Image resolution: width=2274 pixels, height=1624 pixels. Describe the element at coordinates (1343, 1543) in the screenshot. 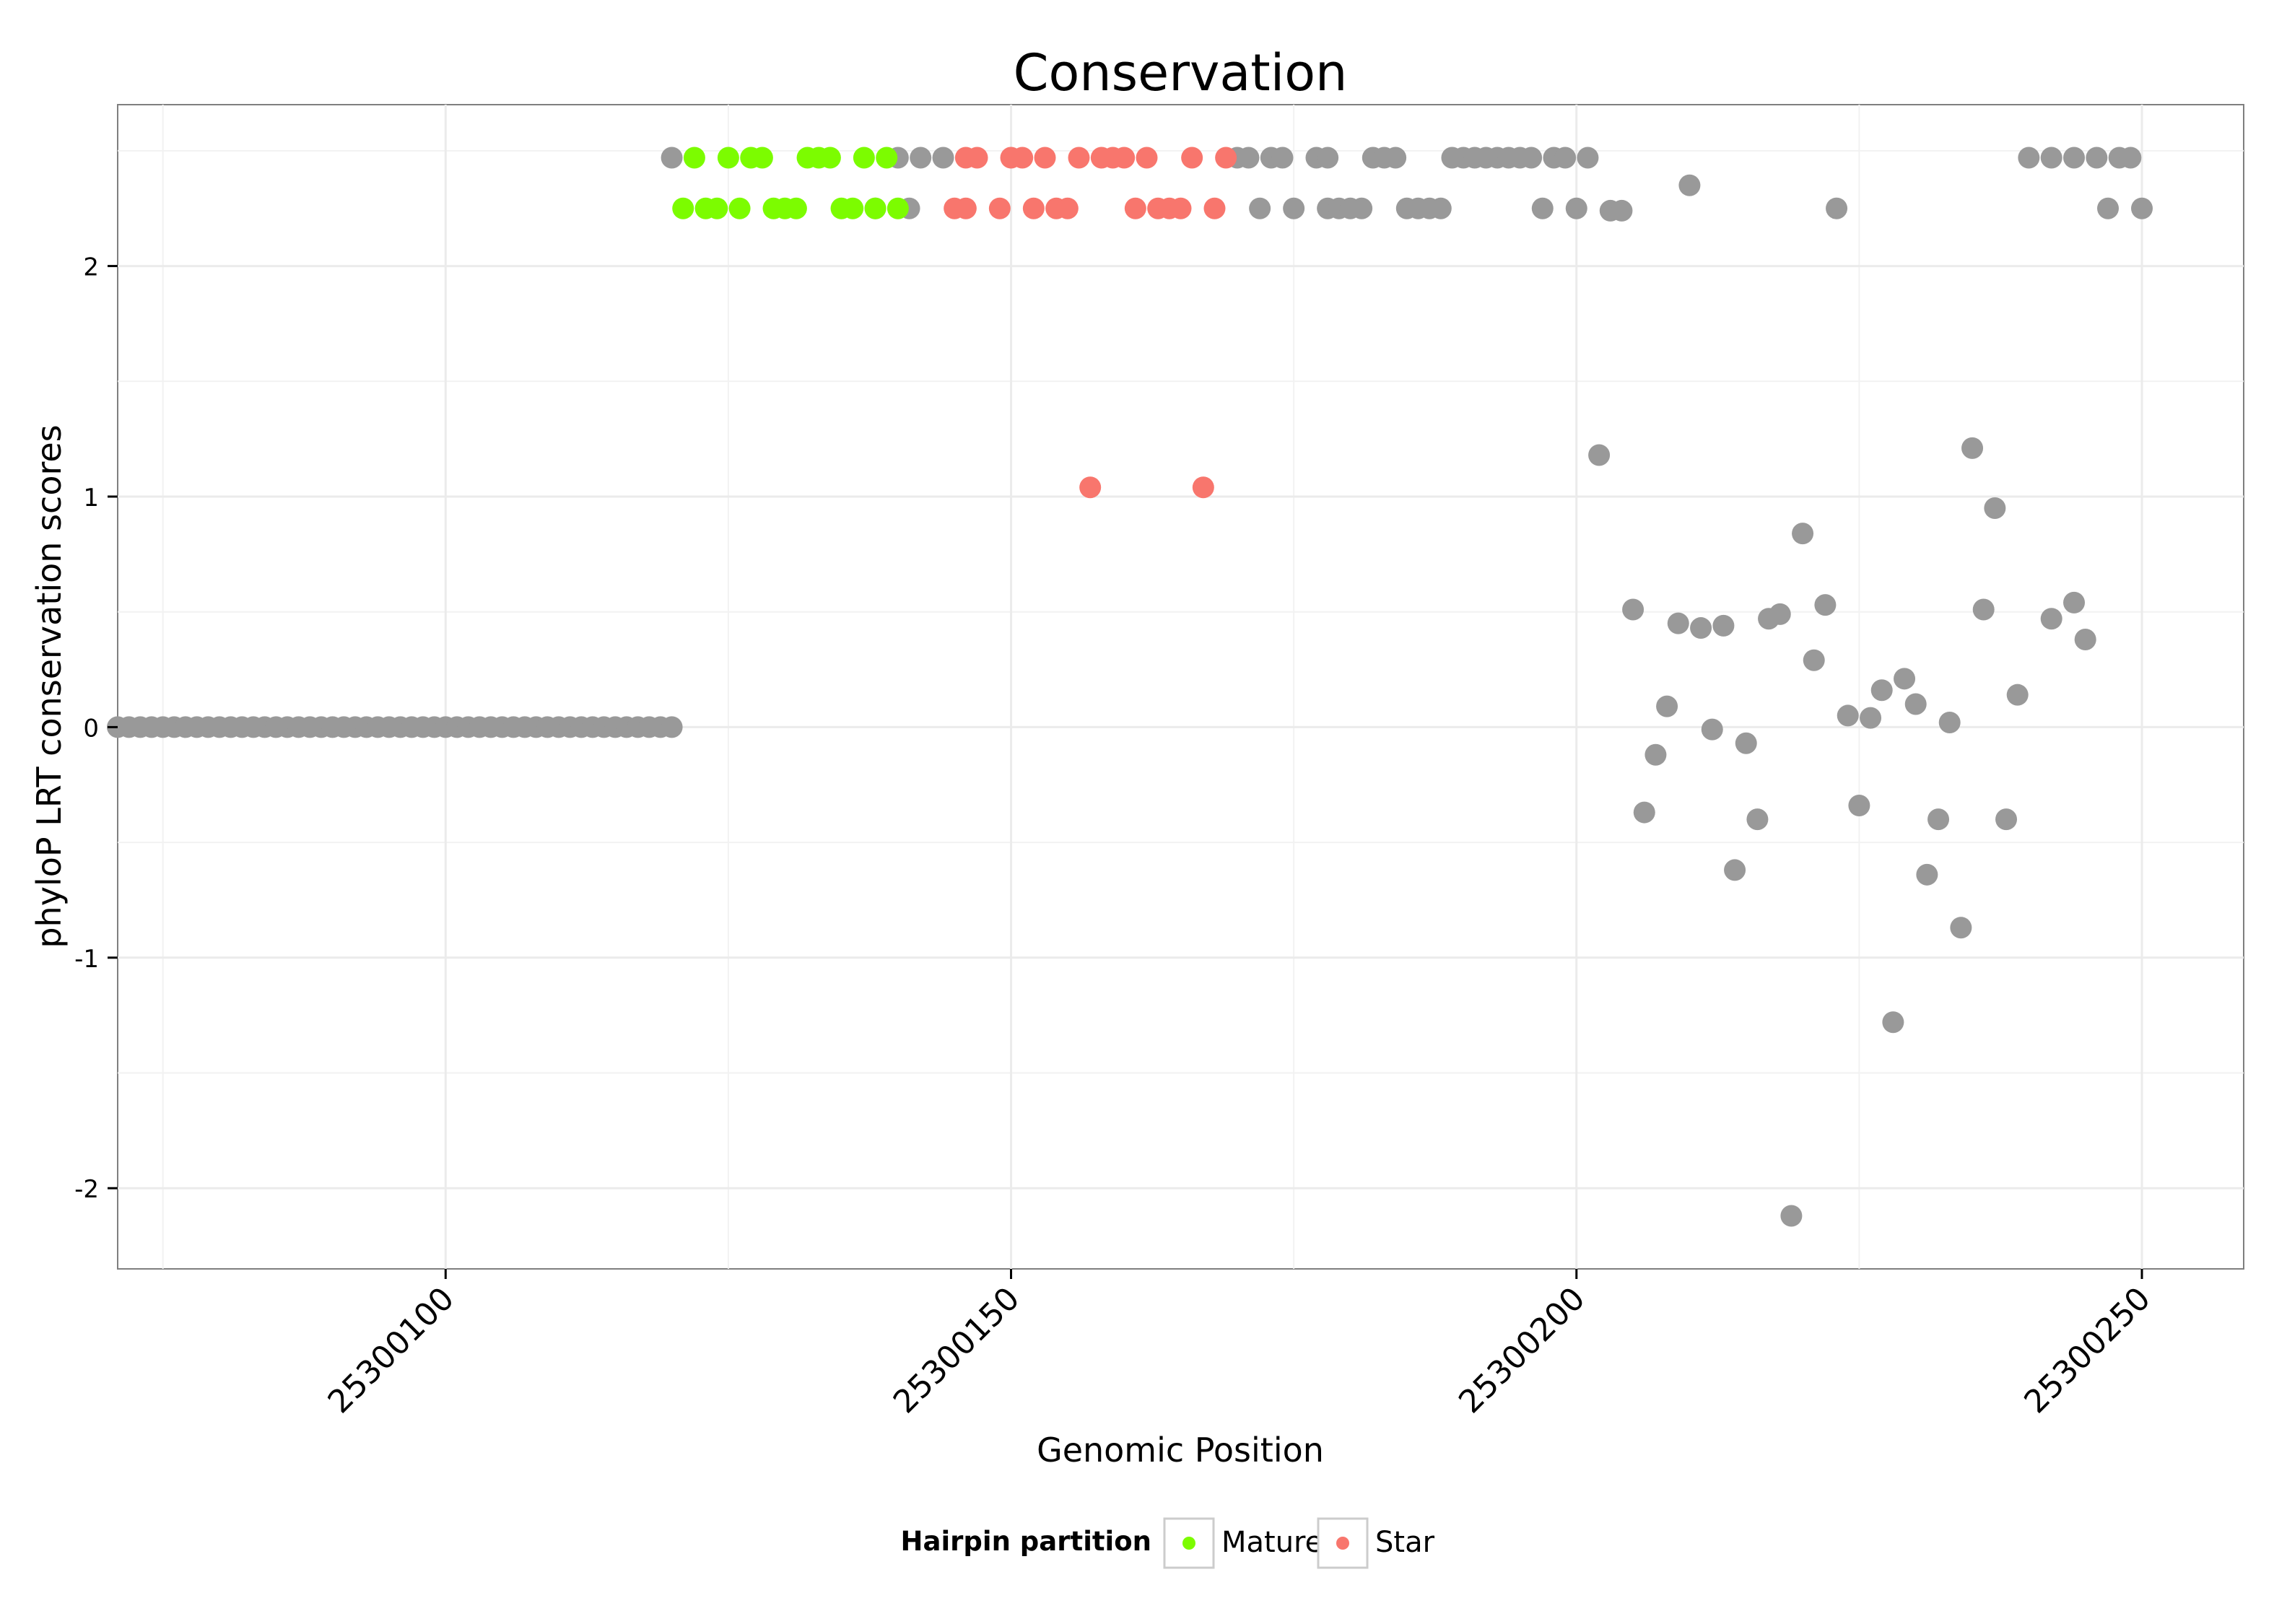

I see `legend-swatch-star` at that location.